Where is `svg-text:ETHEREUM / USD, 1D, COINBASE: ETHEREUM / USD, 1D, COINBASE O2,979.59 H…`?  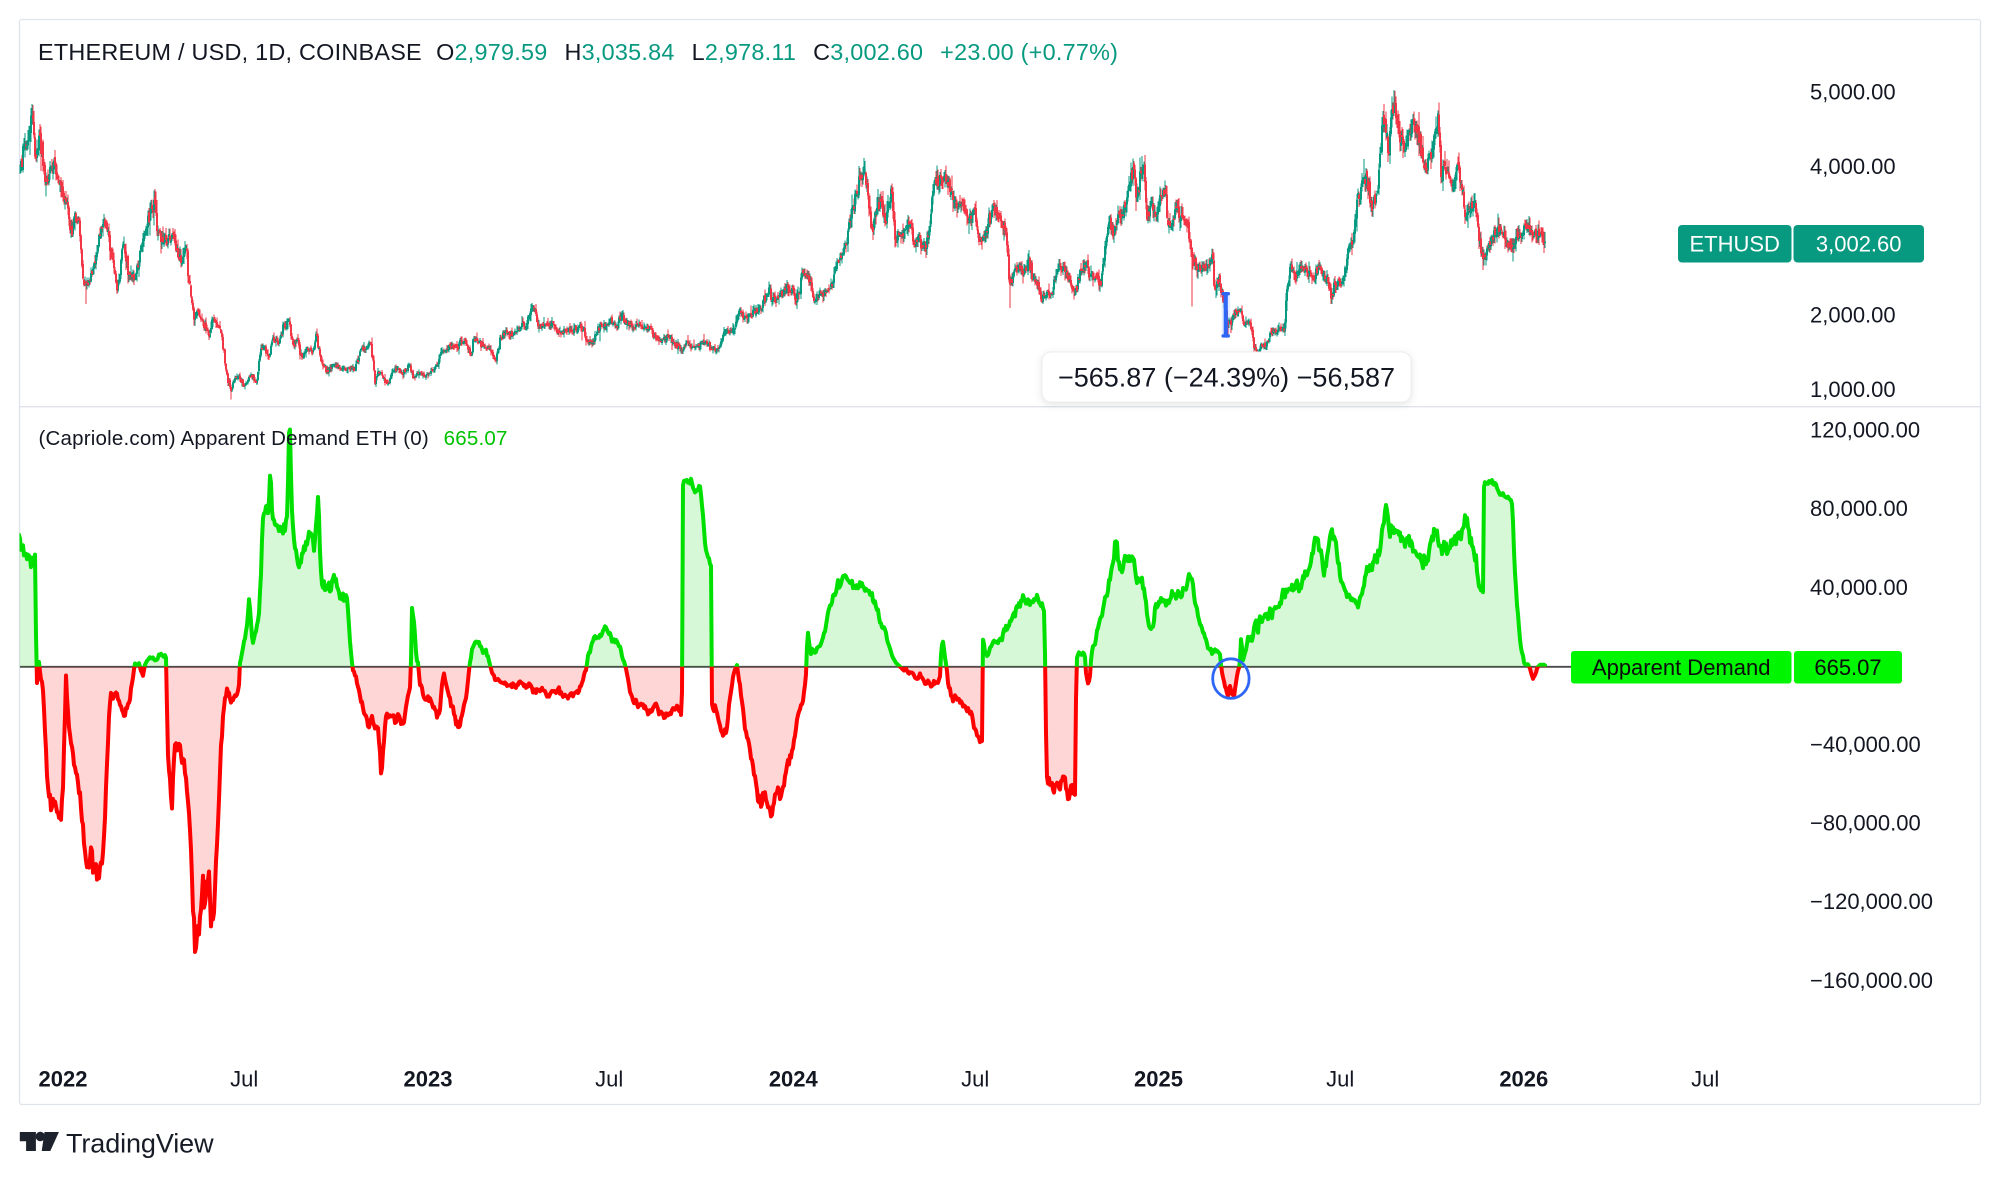 svg-text:ETHEREUM / USD, 1D, COINBASE: ETHEREUM / USD, 1D, COINBASE O2,979.59 H… is located at coordinates (578, 52).